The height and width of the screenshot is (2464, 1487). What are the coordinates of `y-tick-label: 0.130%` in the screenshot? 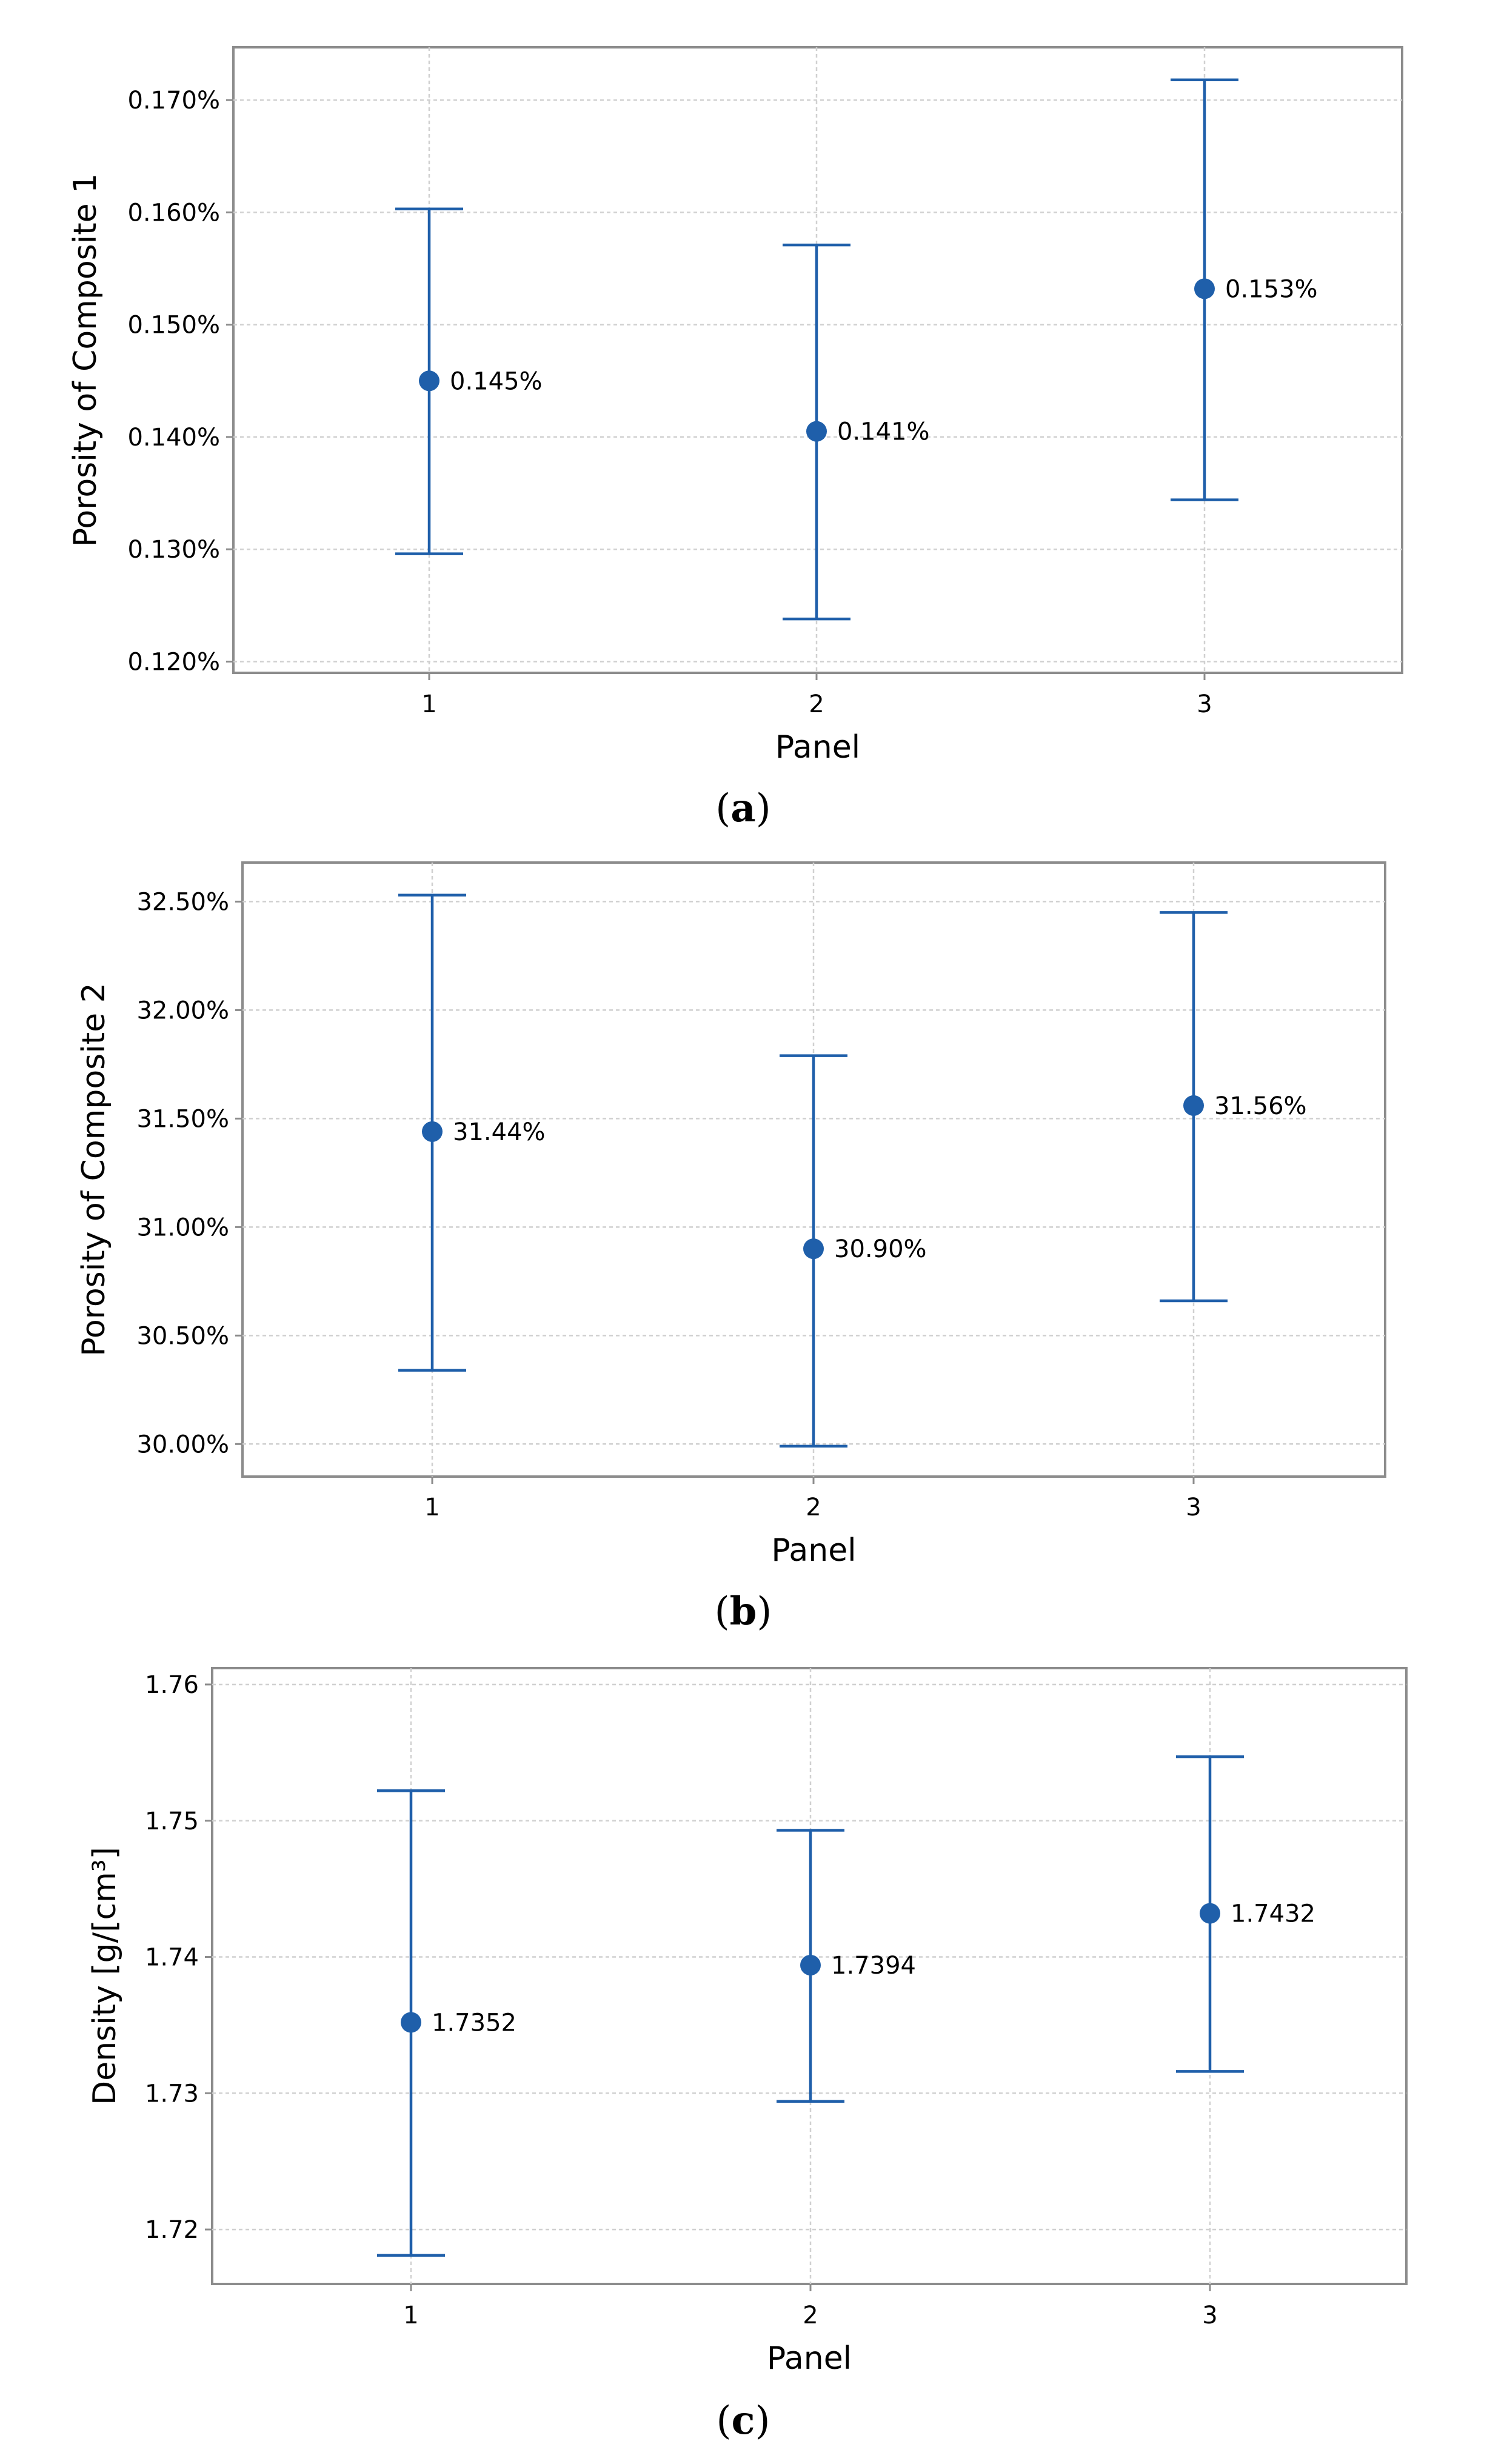 It's located at (173, 550).